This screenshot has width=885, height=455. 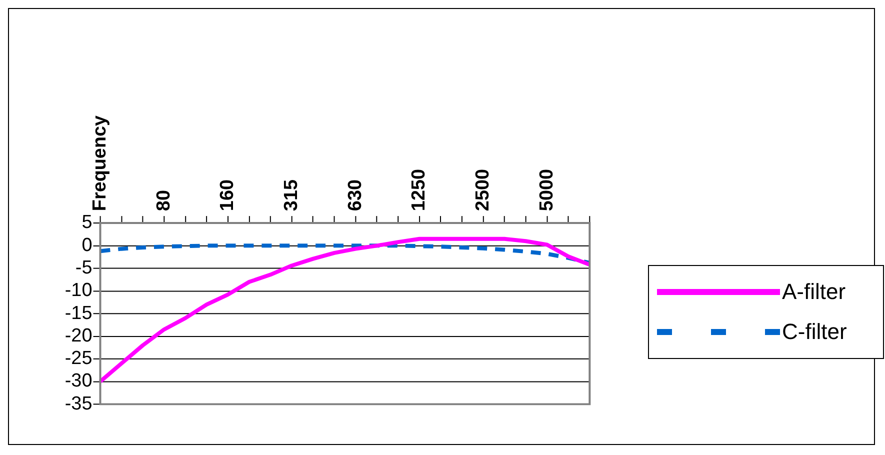 What do you see at coordinates (163, 201) in the screenshot?
I see `x-tick-label: 80` at bounding box center [163, 201].